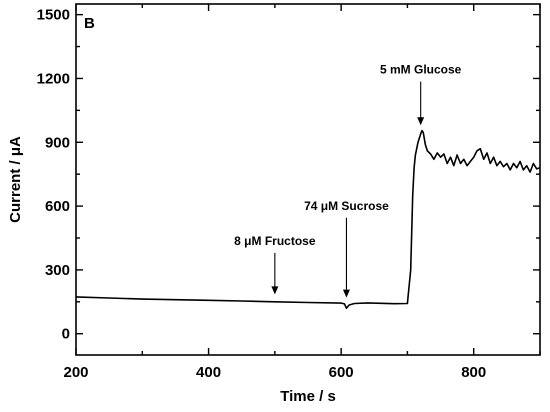 This screenshot has width=550, height=412. What do you see at coordinates (421, 70) in the screenshot?
I see `annotation-label: 5 mM Glucose` at bounding box center [421, 70].